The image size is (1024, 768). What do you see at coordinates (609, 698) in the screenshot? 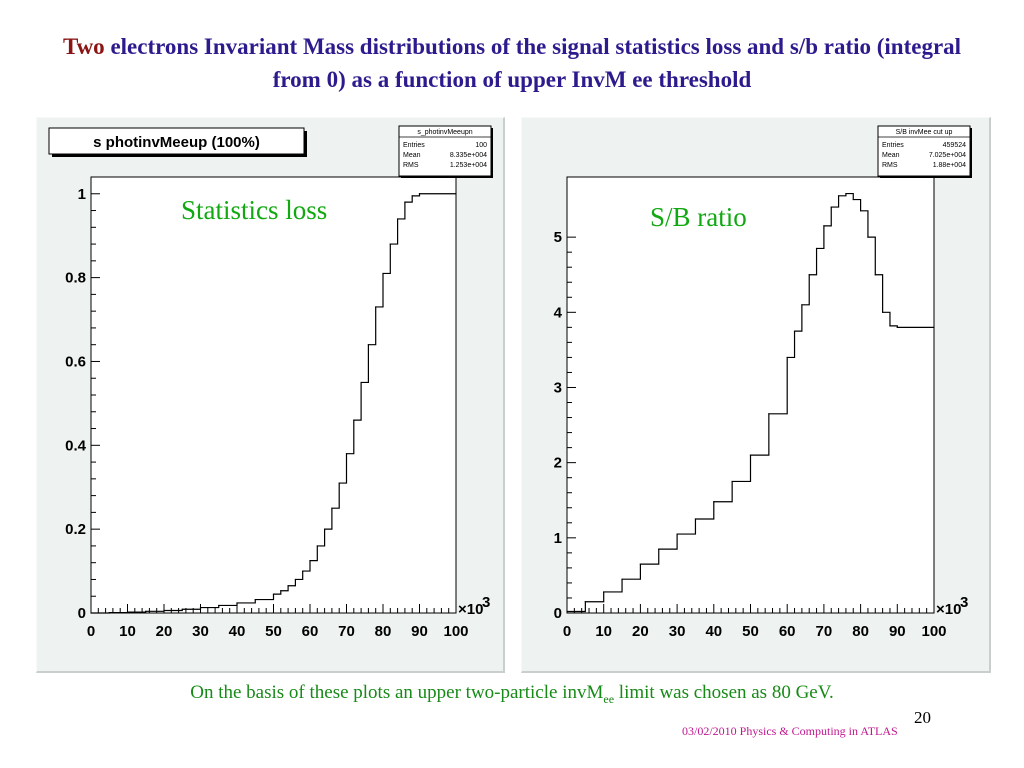
I see `conclusion-subscript: ee` at bounding box center [609, 698].